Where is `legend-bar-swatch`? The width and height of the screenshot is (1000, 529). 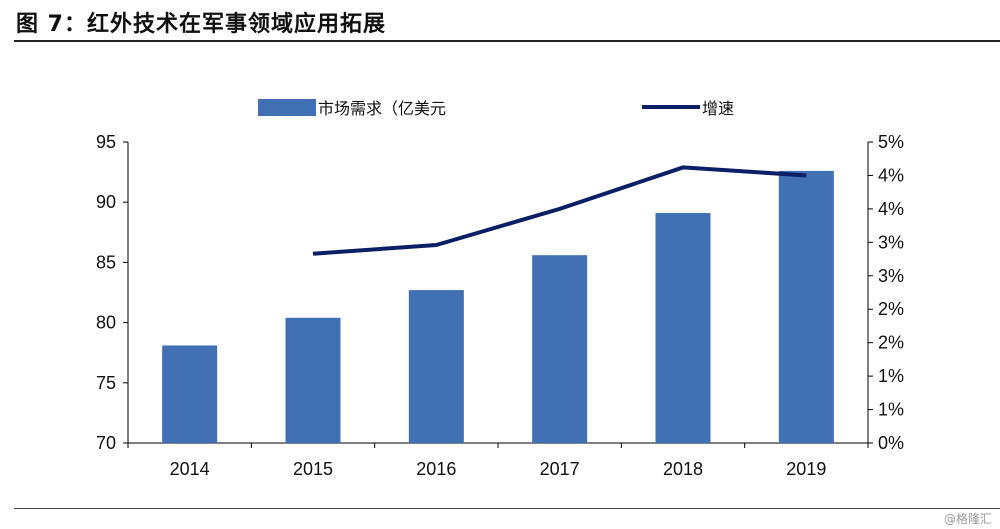
legend-bar-swatch is located at coordinates (287, 107).